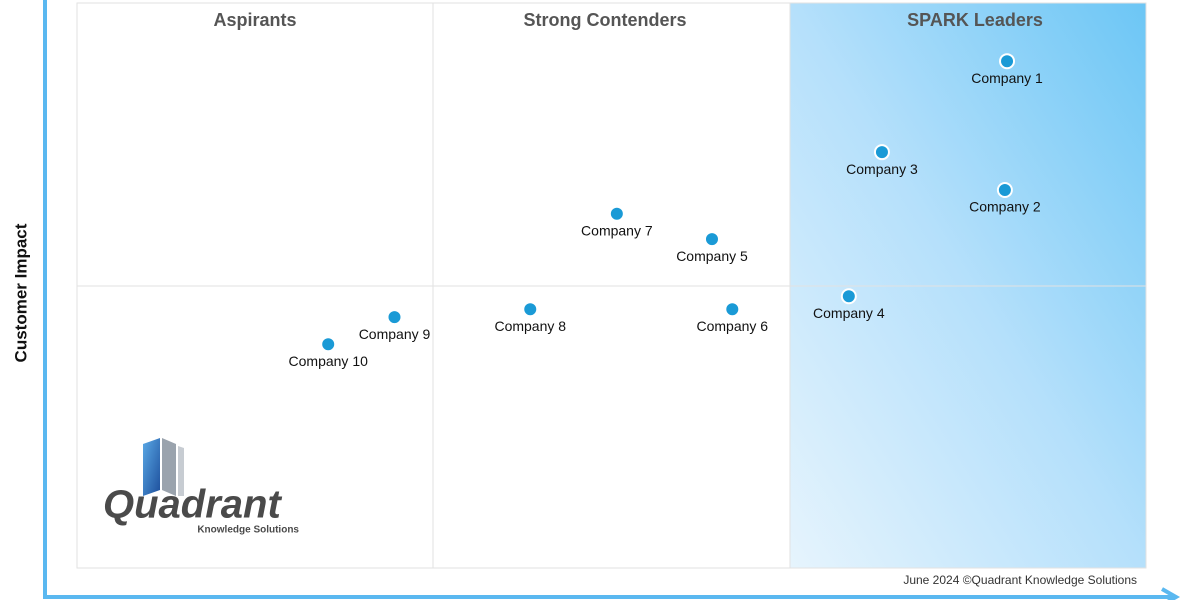 The width and height of the screenshot is (1200, 605). Describe the element at coordinates (329, 361) in the screenshot. I see `point-label: Company 10` at that location.